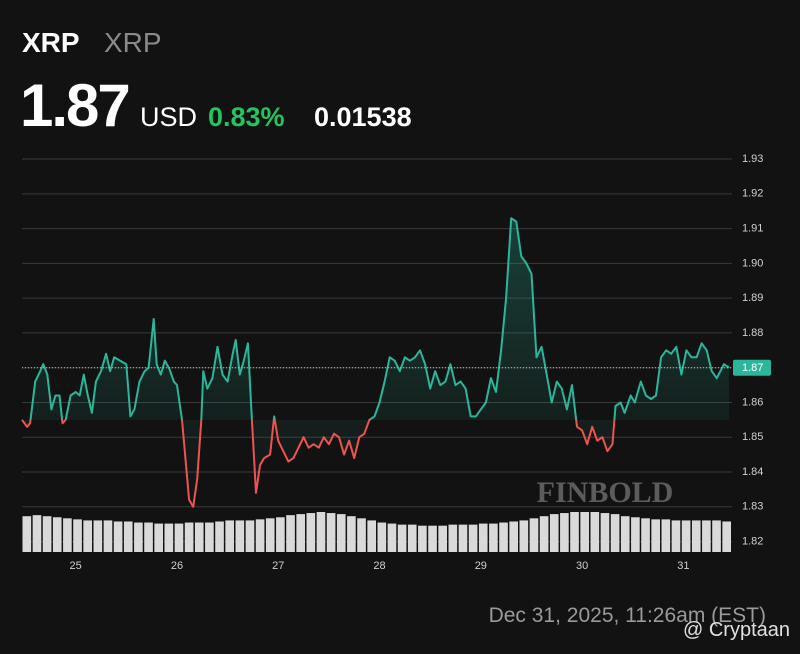 The height and width of the screenshot is (654, 800). What do you see at coordinates (752, 159) in the screenshot?
I see `y-tick-label: 1.93` at bounding box center [752, 159].